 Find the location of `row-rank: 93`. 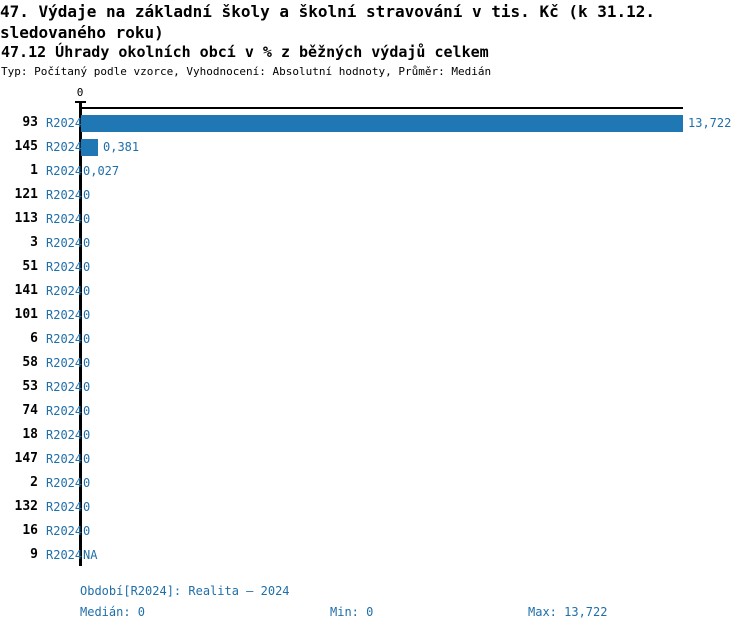

row-rank: 93 is located at coordinates (30, 122).